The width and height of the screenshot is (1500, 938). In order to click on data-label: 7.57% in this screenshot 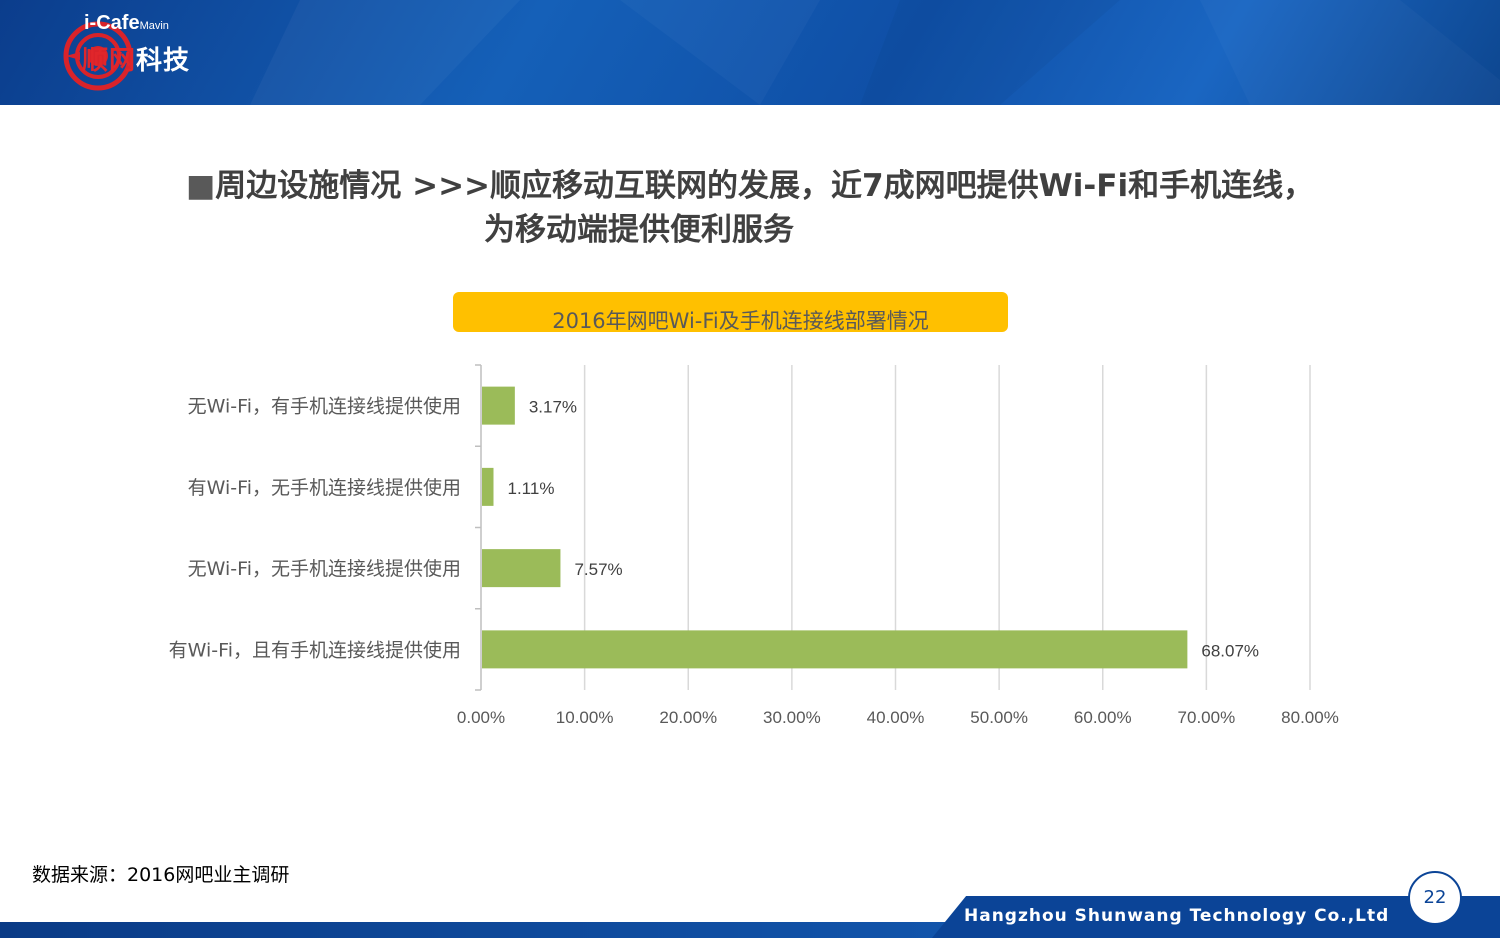, I will do `click(598, 569)`.